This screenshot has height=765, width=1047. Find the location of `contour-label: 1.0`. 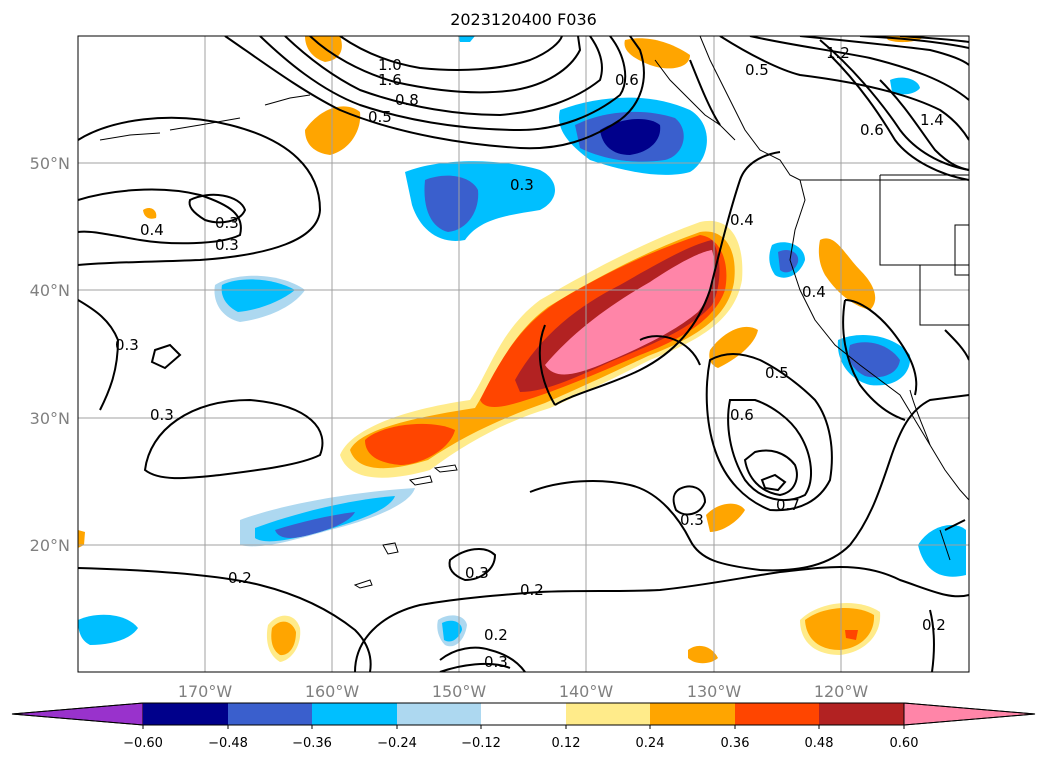

contour-label: 1.0 is located at coordinates (390, 65).